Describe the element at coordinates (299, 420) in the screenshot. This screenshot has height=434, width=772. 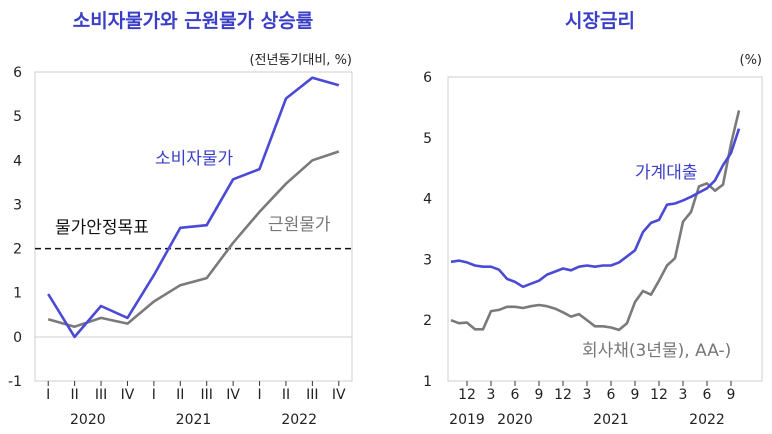
I see `left-year-label: 2022` at that location.